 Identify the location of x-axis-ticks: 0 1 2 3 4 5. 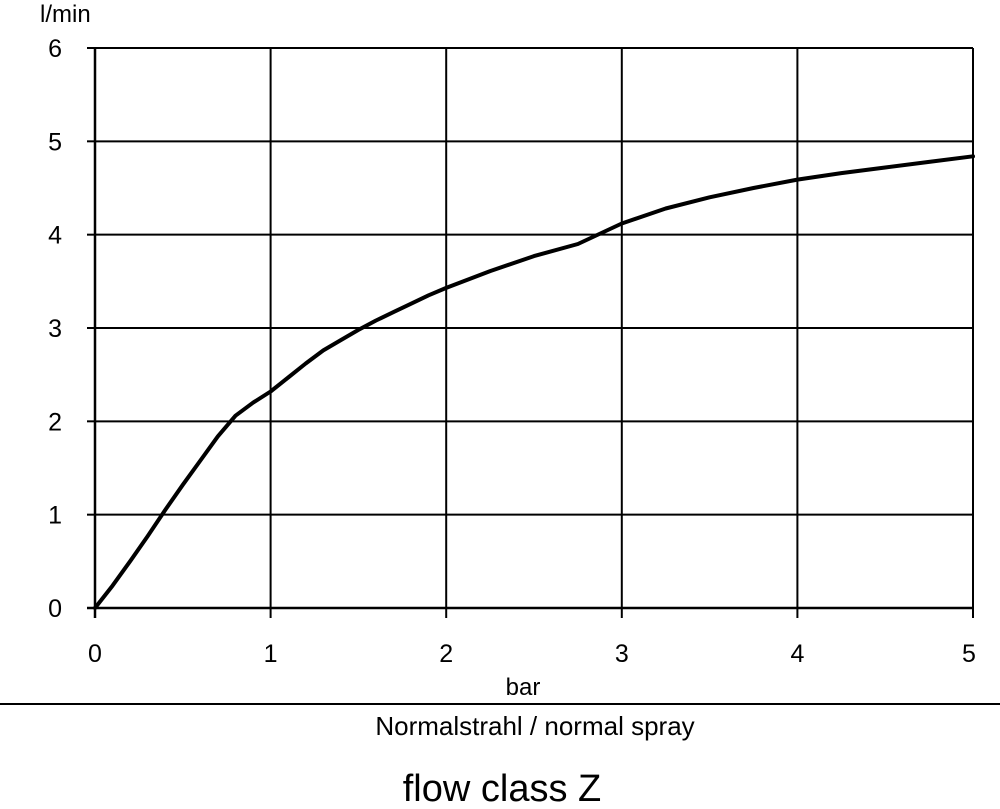
(532, 638).